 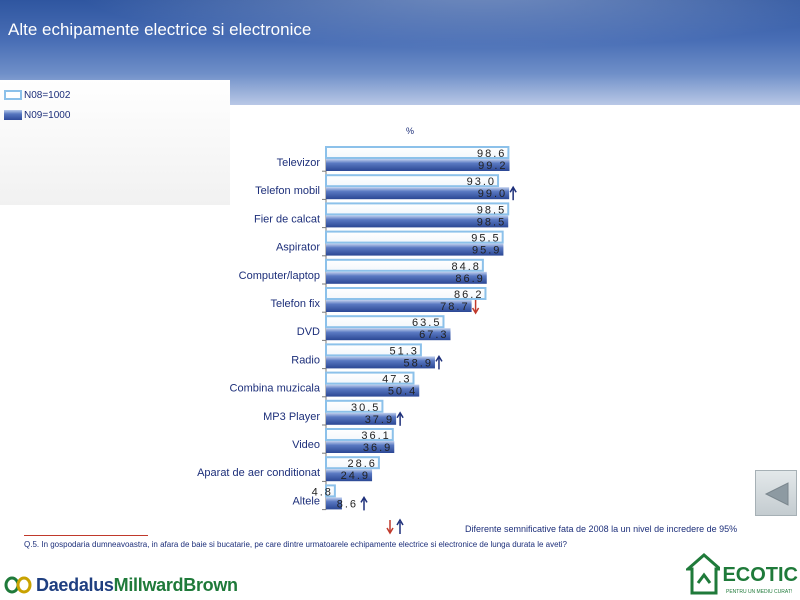 I want to click on back-triangle-icon, so click(x=776, y=494).